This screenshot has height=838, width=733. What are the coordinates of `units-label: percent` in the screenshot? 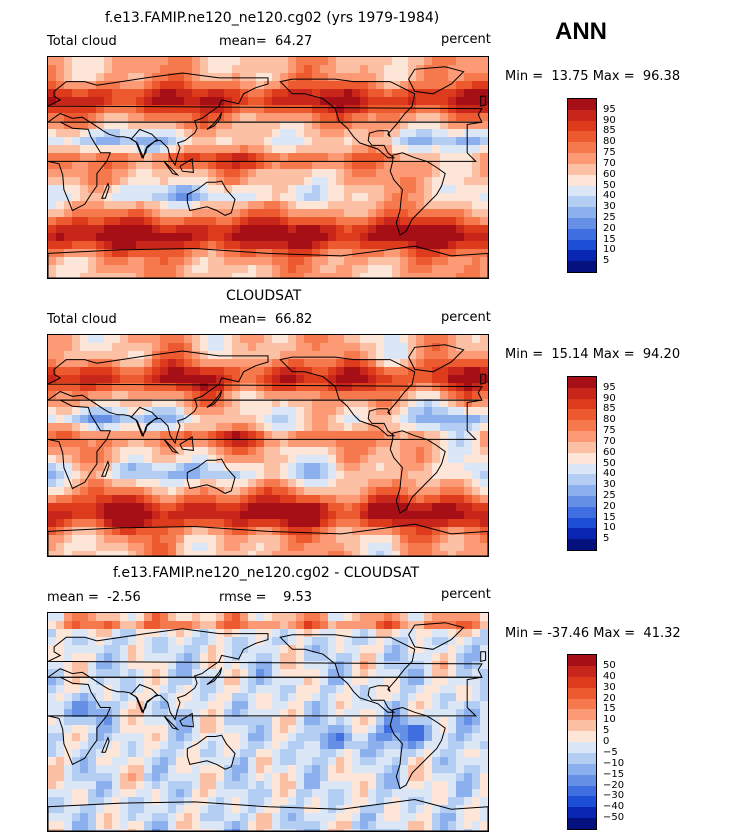 It's located at (466, 39).